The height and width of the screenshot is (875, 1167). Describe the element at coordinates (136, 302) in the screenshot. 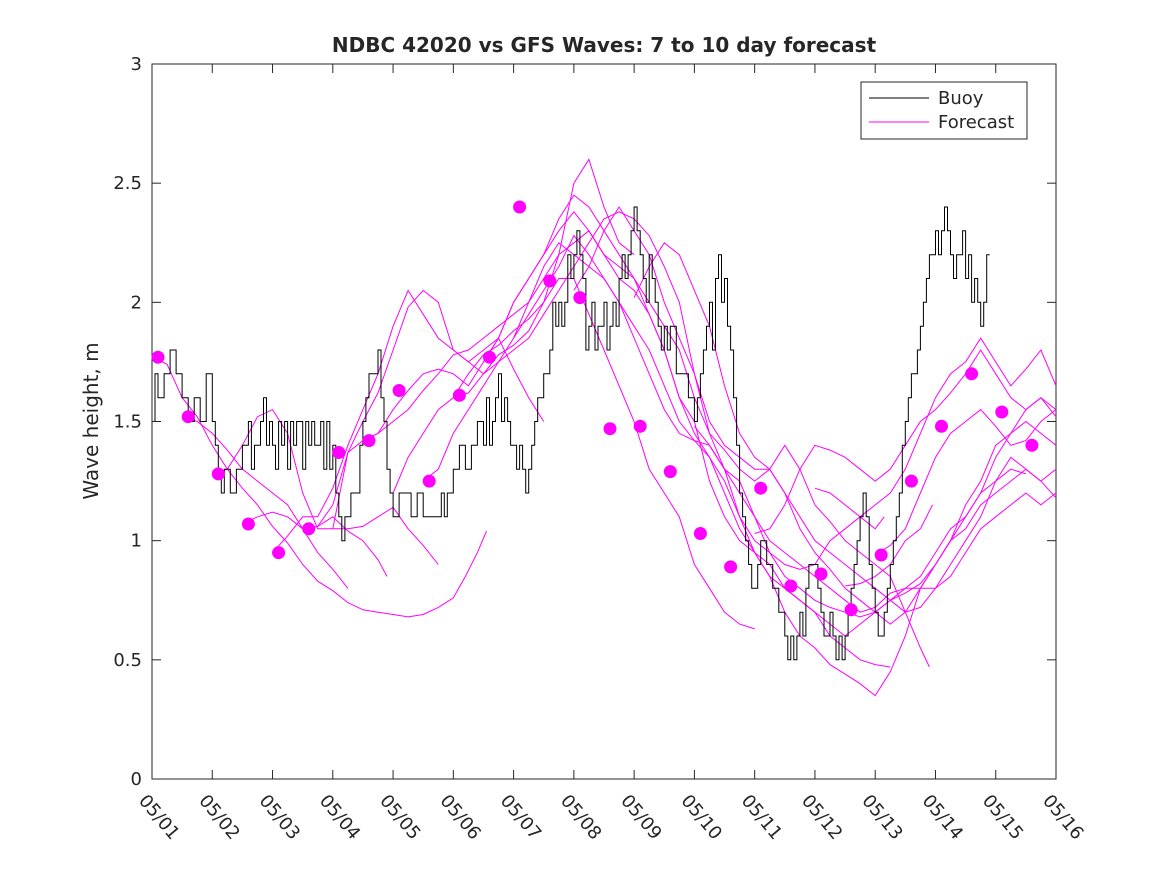

I see `y-tick-label: 2` at that location.